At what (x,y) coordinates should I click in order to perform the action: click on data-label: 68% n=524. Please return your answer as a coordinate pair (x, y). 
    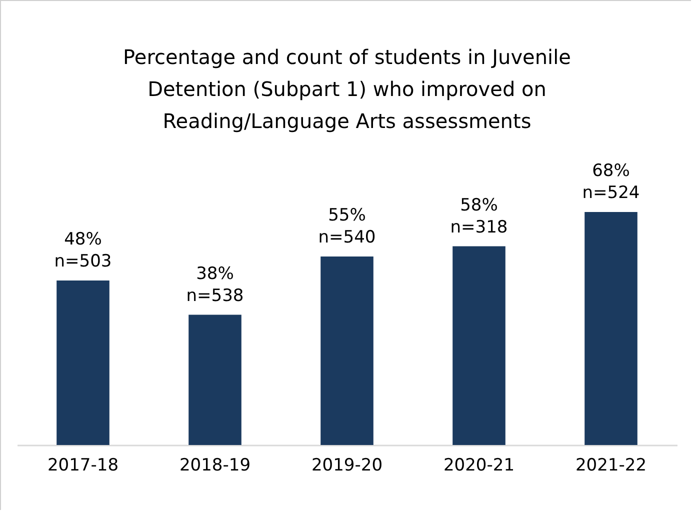
    Looking at the image, I should click on (611, 182).